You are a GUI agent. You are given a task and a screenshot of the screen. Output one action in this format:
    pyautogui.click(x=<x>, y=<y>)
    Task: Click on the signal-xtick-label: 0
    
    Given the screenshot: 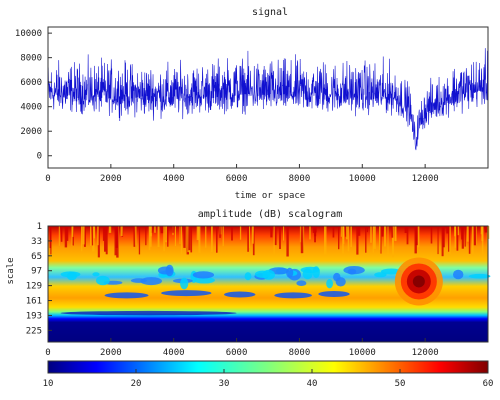 What is the action you would take?
    pyautogui.click(x=47, y=179)
    